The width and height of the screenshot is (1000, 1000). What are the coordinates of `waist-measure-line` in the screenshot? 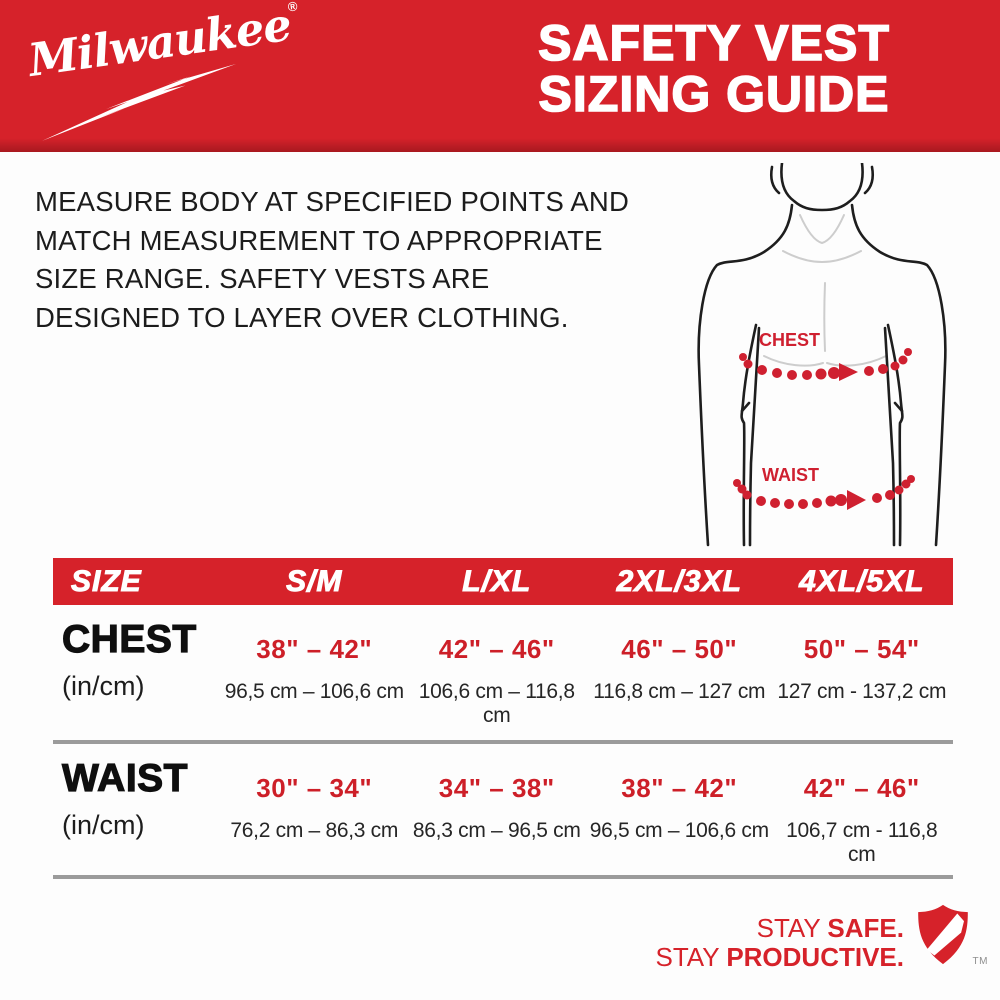 It's located at (824, 492).